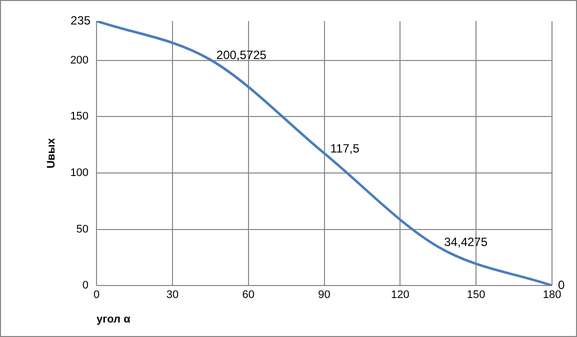  I want to click on x-tick-label: 150, so click(476, 295).